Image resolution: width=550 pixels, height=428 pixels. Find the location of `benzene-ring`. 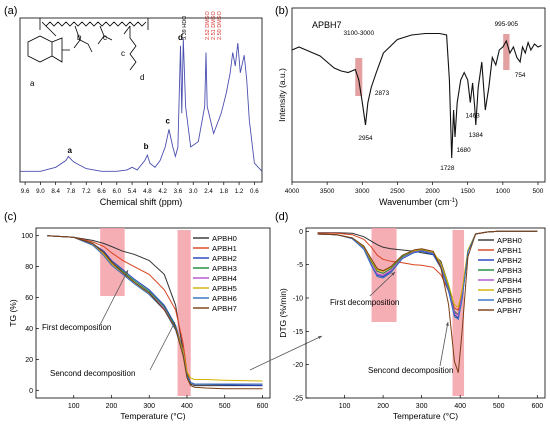

benzene-ring is located at coordinates (40, 49).